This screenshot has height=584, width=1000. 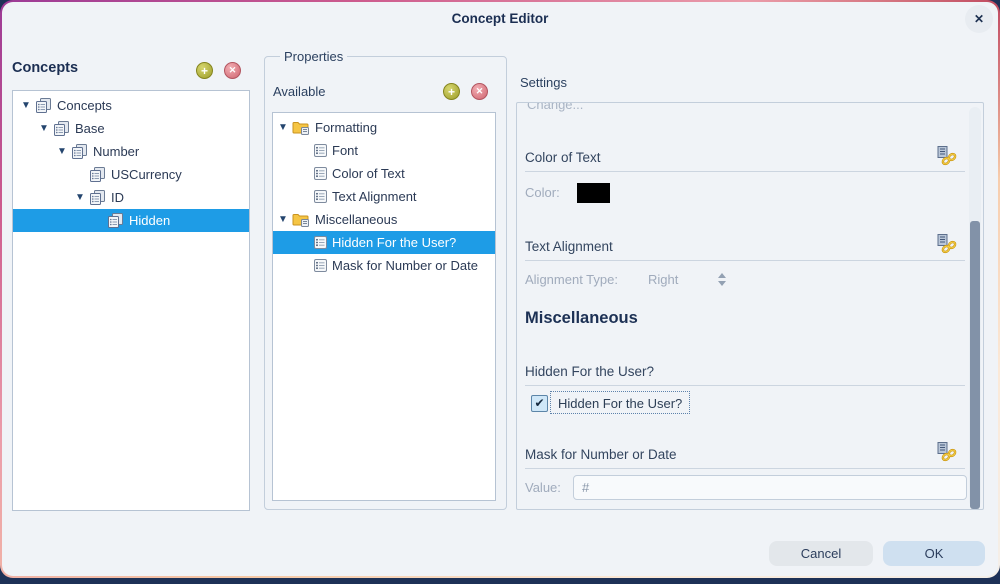 I want to click on tree-item-formatting: ▼ Formatting, so click(x=384, y=127).